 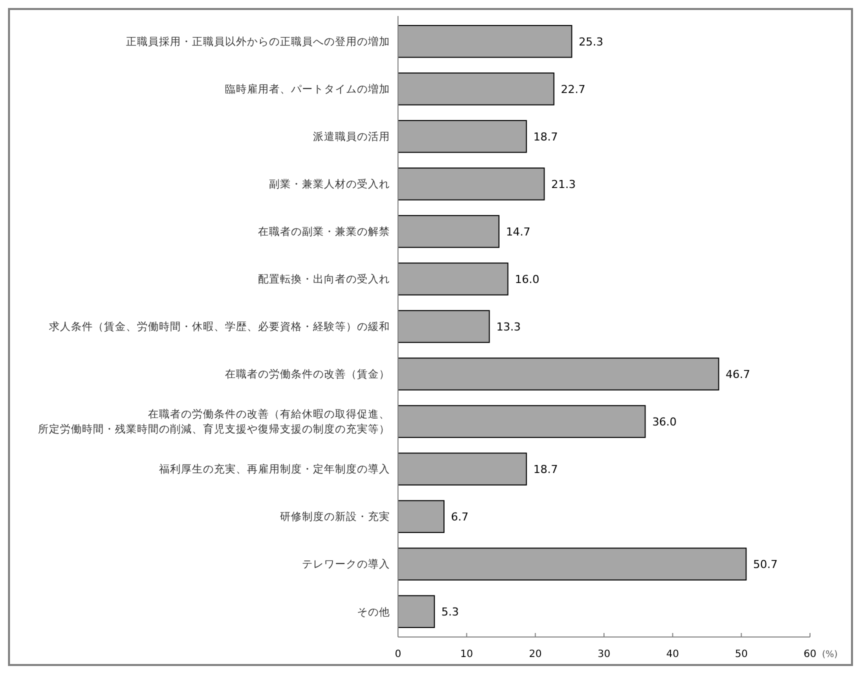 What do you see at coordinates (307, 89) in the screenshot?
I see `y-tick-label: 臨時雇用者、パートタイムの増加` at bounding box center [307, 89].